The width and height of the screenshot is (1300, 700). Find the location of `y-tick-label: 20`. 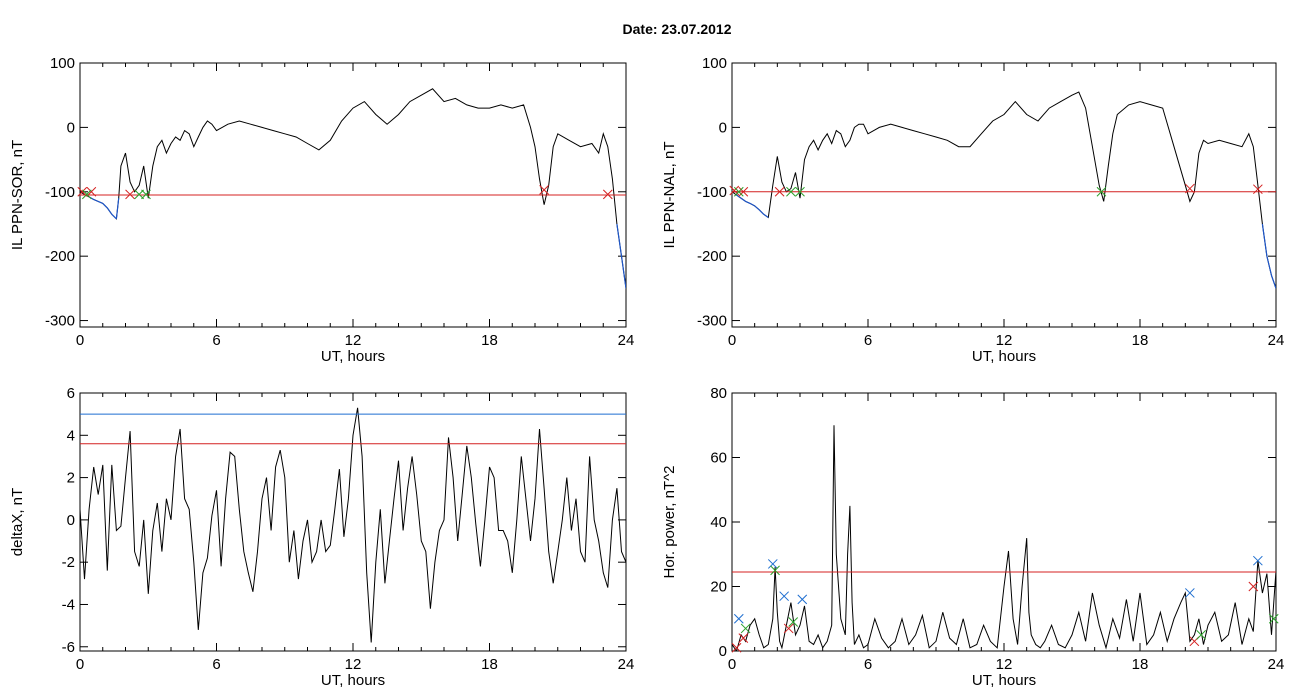

y-tick-label: 20 is located at coordinates (718, 587).